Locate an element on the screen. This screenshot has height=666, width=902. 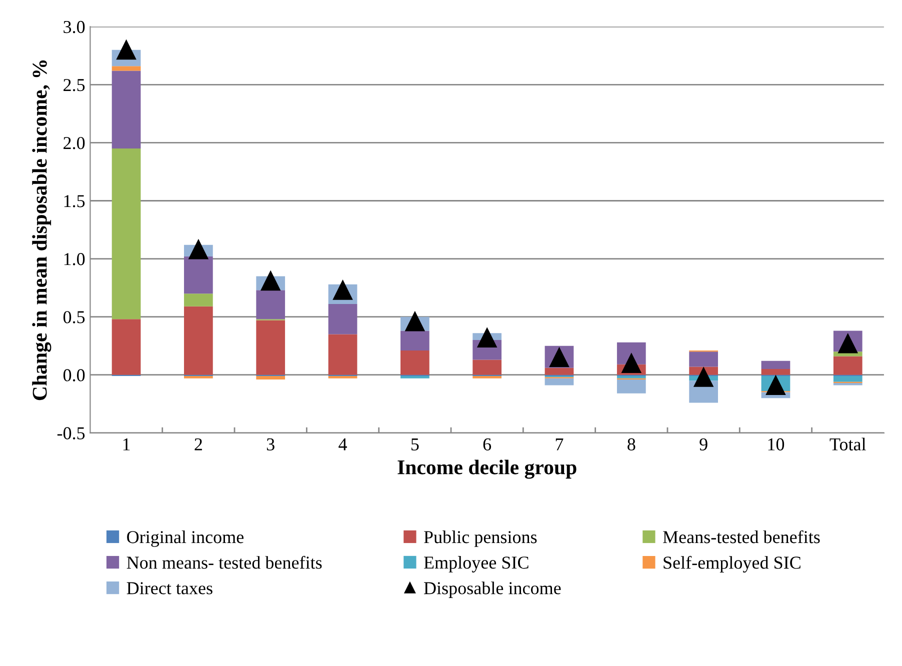
y-axis-title: Change in mean disposable income, % is located at coordinates (42, 230).